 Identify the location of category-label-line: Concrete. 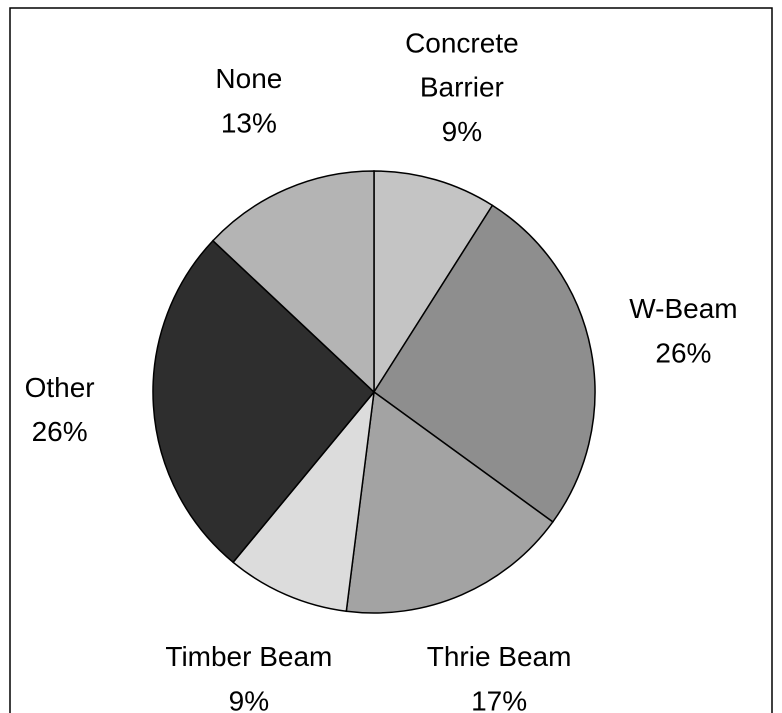
(462, 43).